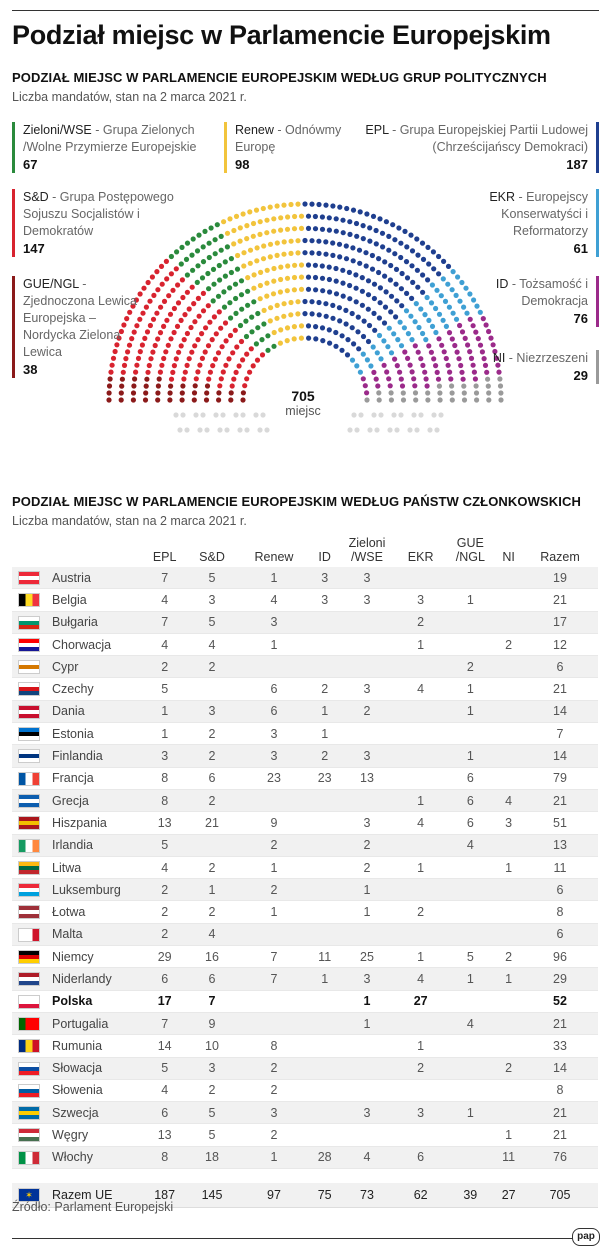  What do you see at coordinates (94, 912) in the screenshot?
I see `country-name: Łotwa` at bounding box center [94, 912].